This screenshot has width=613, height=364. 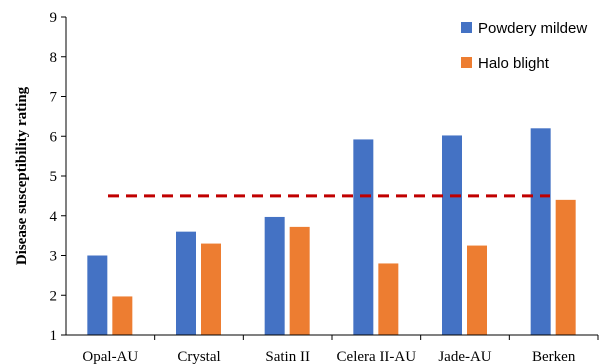 I want to click on y-tick-label: 7, so click(x=54, y=98).